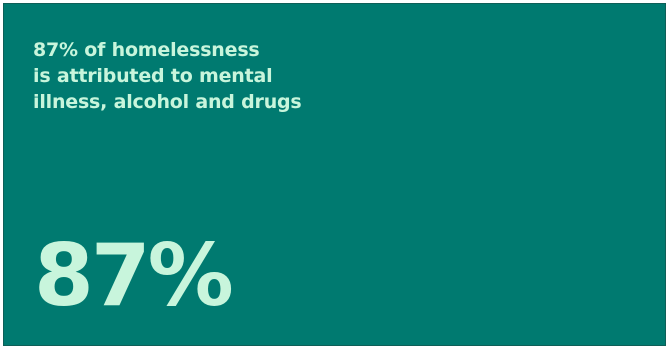 The width and height of the screenshot is (669, 349). Describe the element at coordinates (167, 102) in the screenshot. I see `statement-line-3: illness, alcohol and drugs` at that location.